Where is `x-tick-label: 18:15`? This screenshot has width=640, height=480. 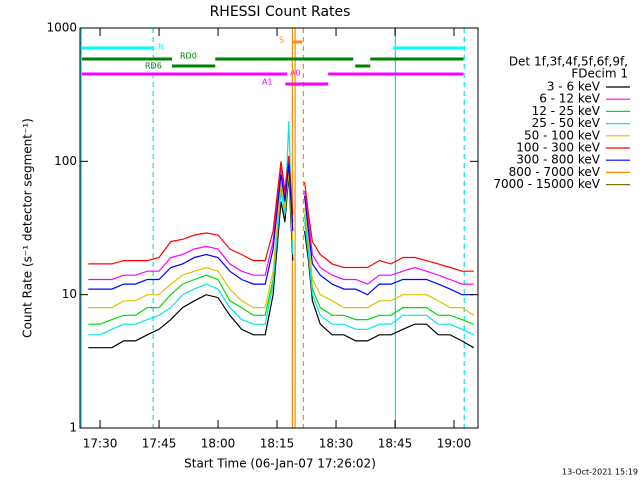
x-tick-label: 18:15 is located at coordinates (277, 444).